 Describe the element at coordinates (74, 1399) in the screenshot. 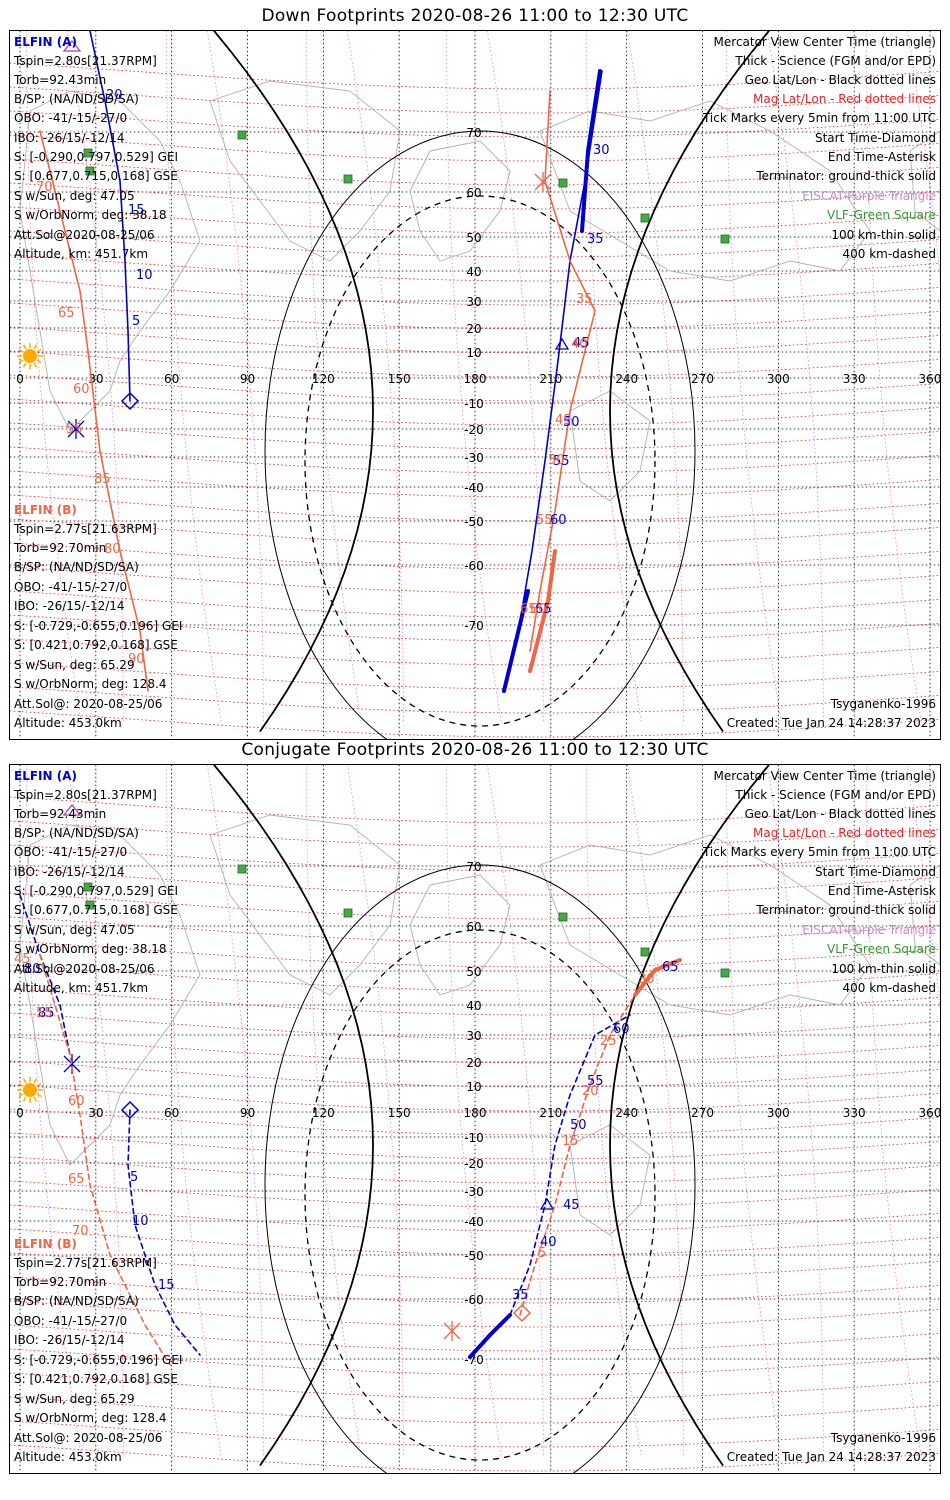

I see `sat-b-info: S w/Sun, deg: 65.29` at that location.